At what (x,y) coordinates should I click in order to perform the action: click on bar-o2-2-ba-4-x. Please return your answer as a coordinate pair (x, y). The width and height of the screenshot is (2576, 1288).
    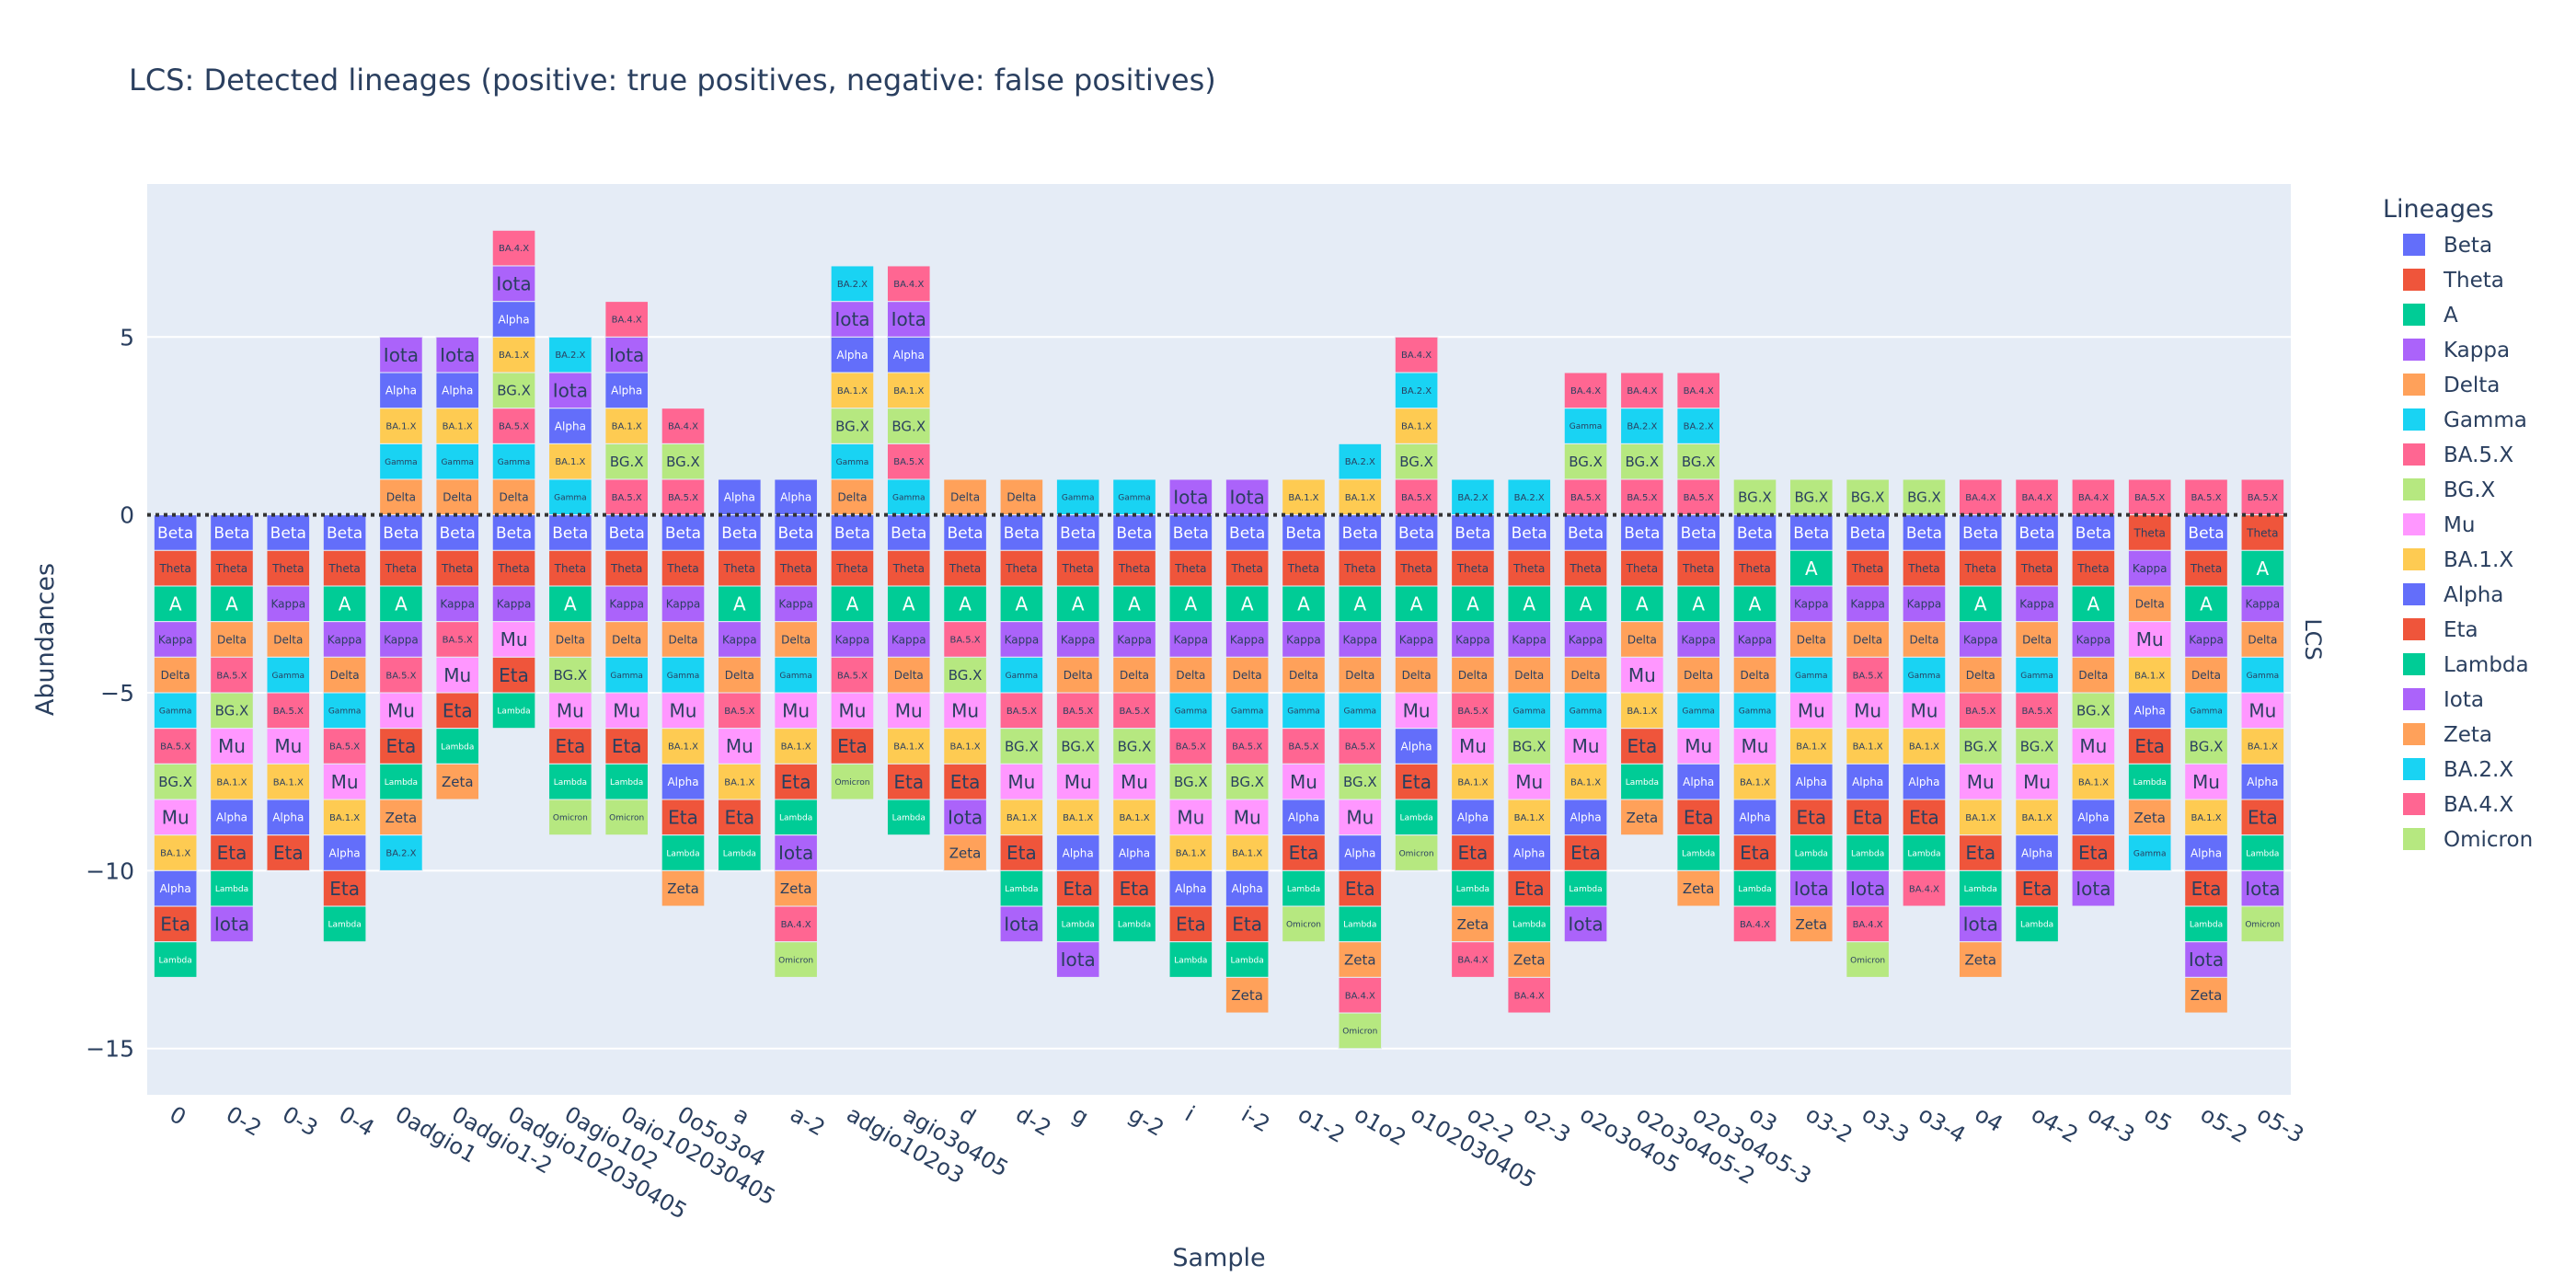
    Looking at the image, I should click on (1473, 959).